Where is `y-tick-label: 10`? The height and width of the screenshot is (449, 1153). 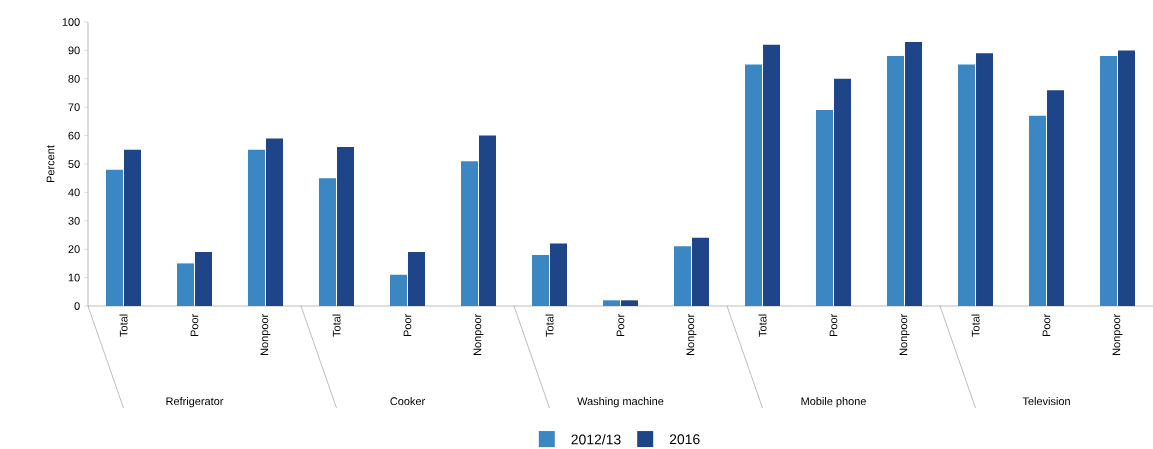 y-tick-label: 10 is located at coordinates (74, 277).